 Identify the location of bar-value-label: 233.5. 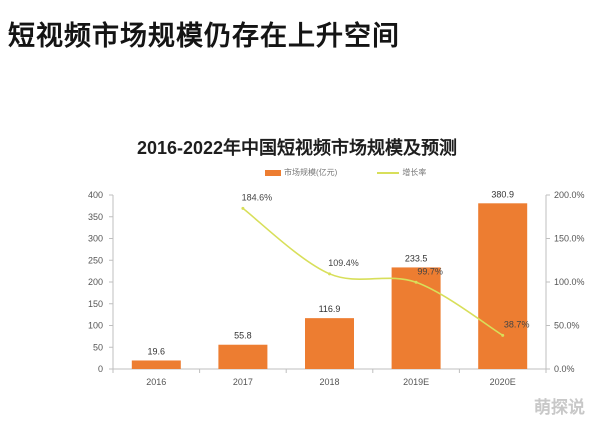
(416, 258).